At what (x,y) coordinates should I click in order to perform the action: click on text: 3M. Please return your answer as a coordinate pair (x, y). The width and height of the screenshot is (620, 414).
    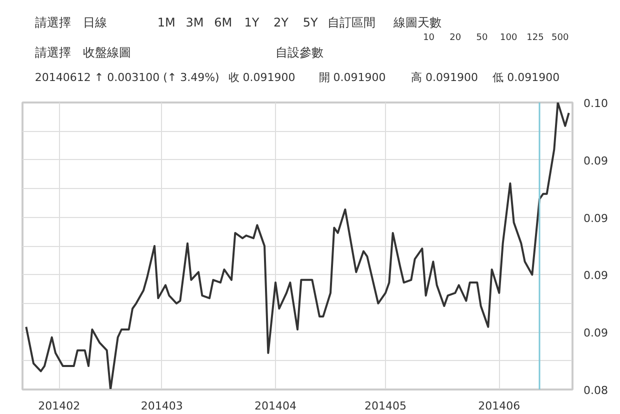
    Looking at the image, I should click on (195, 23).